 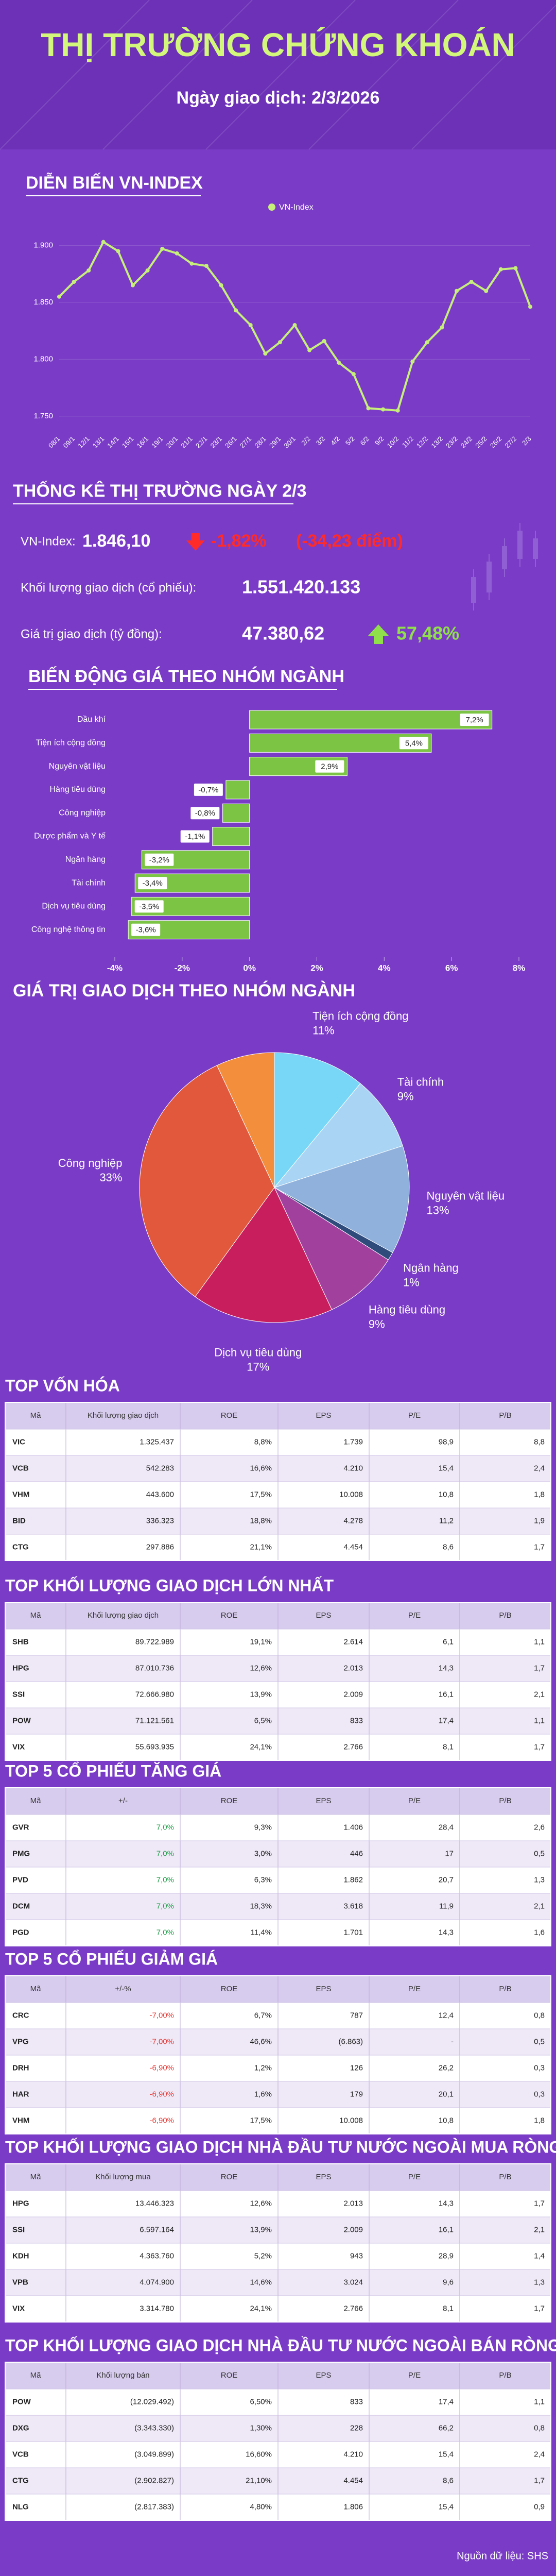 I want to click on source: Nguồn dữ liệu: SHS, so click(x=502, y=2556).